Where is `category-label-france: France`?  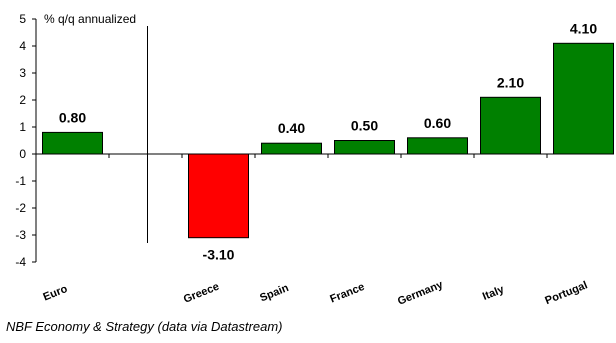 category-label-france: France is located at coordinates (347, 293).